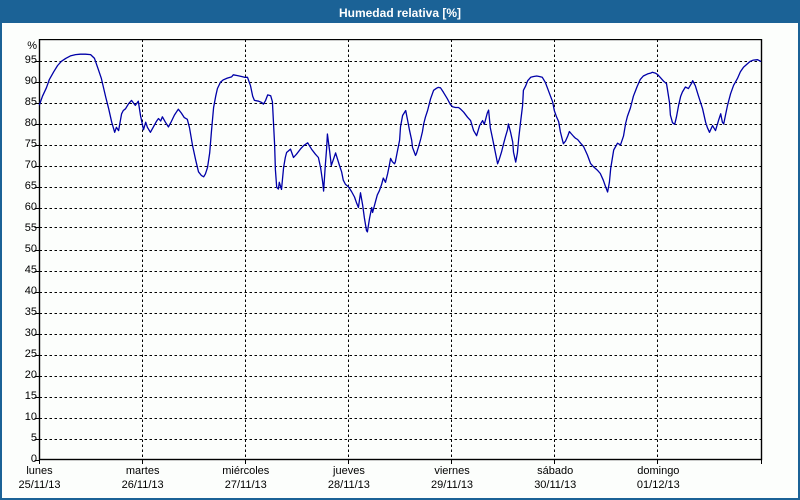 This screenshot has width=800, height=500. I want to click on day-name: miércoles, so click(246, 471).